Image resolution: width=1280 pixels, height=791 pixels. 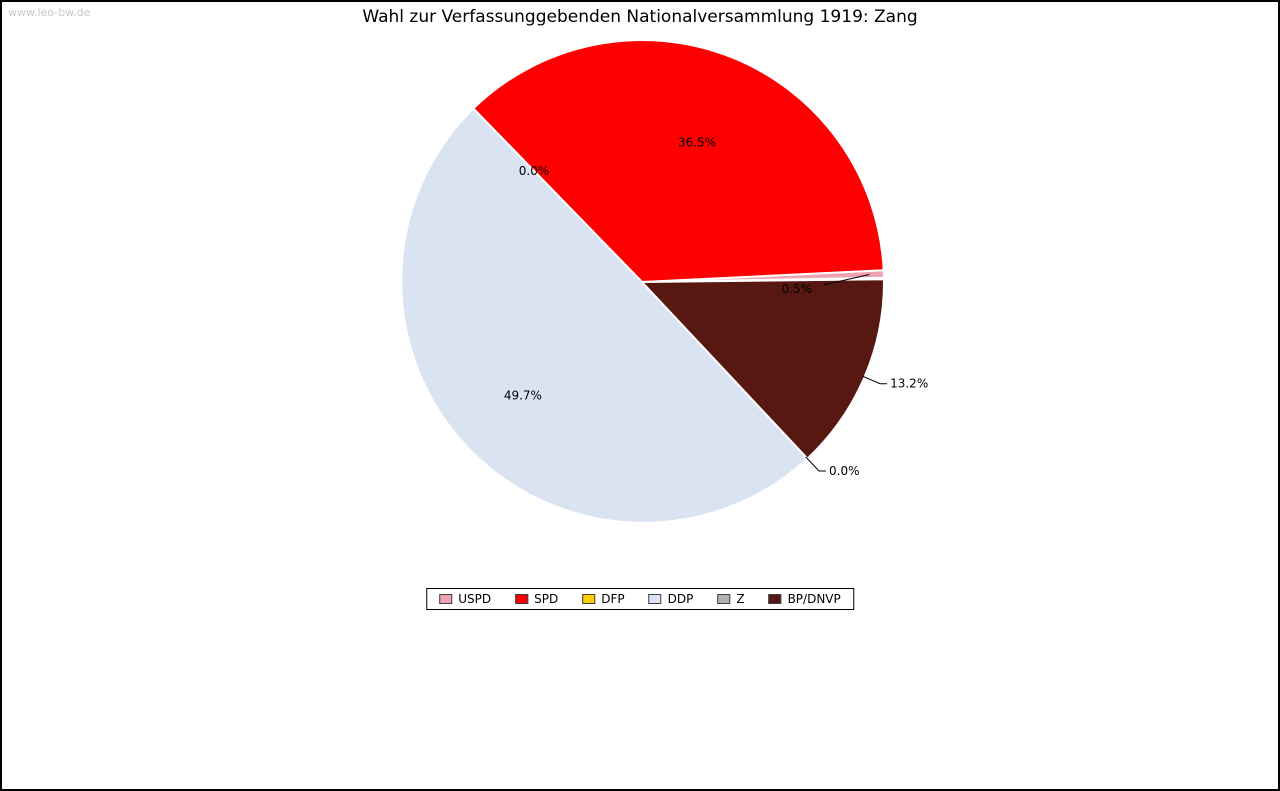 I want to click on legend-item-label: USPD, so click(x=475, y=599).